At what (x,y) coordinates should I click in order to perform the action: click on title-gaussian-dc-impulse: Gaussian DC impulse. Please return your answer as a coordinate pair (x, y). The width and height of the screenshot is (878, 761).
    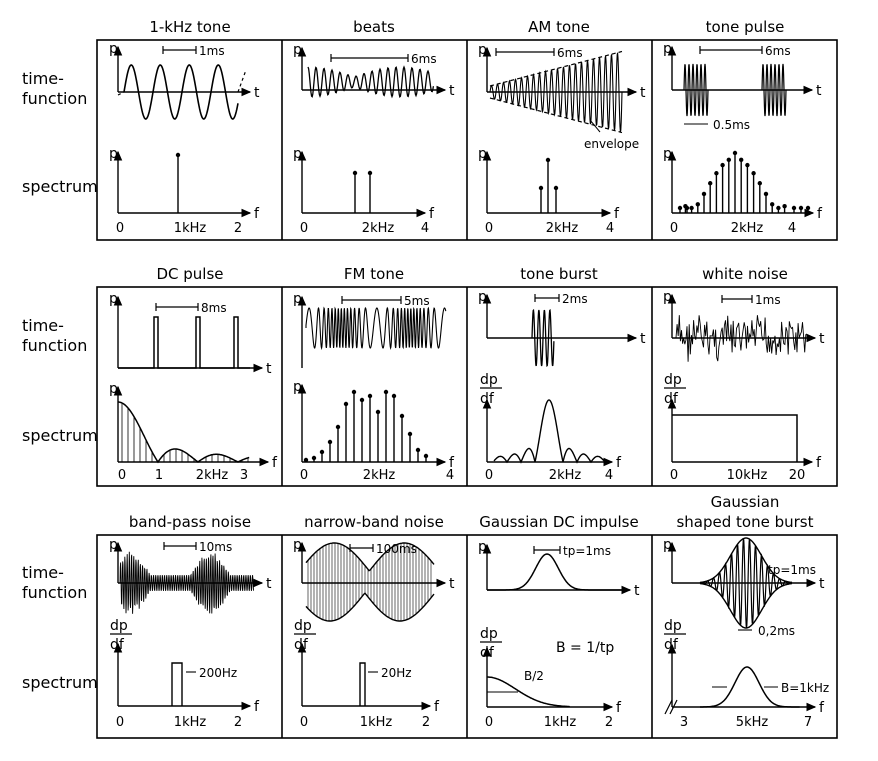
    Looking at the image, I should click on (558, 522).